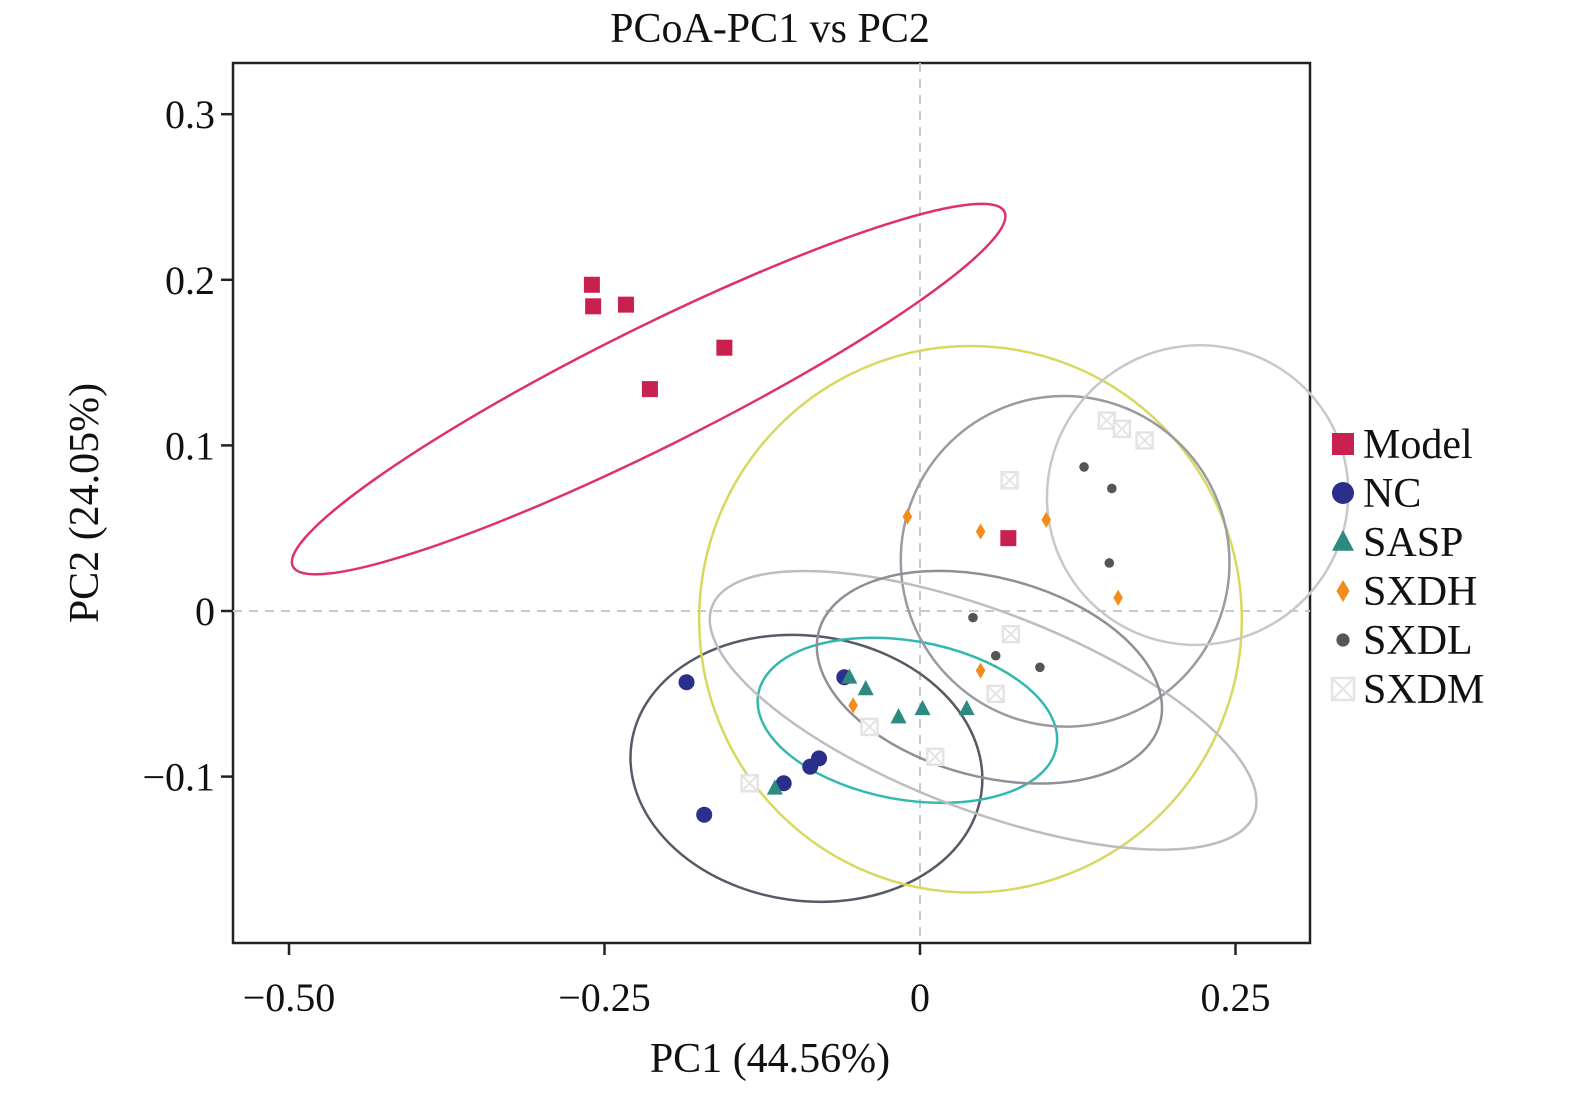 Image resolution: width=1575 pixels, height=1096 pixels. I want to click on x-tick-label: 0, so click(920, 997).